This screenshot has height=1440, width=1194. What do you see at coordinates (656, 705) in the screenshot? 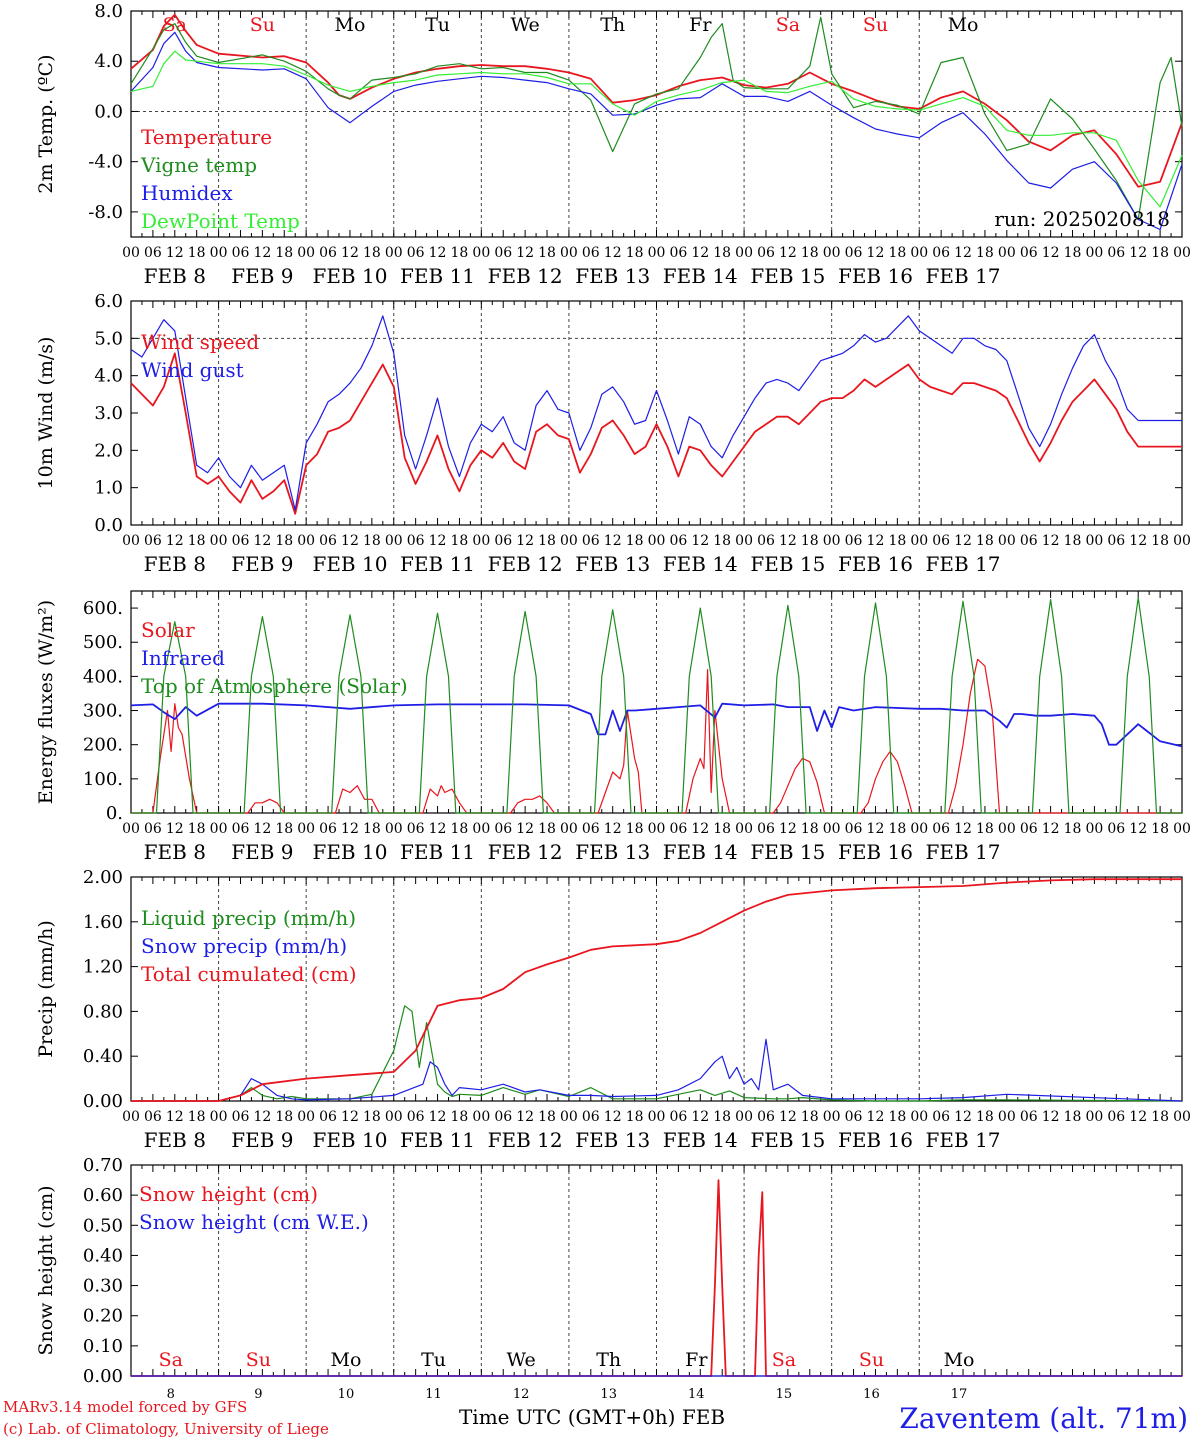
I see `series-line-top-of-atmosphere-solar` at bounding box center [656, 705].